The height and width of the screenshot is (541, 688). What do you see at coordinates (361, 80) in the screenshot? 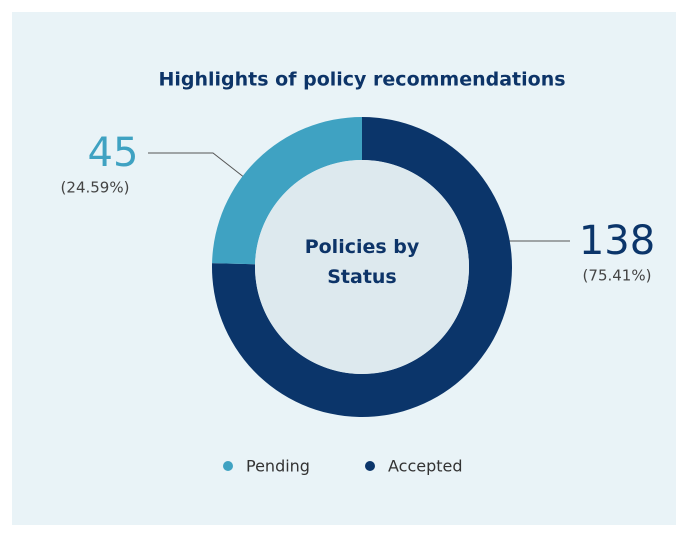
I see `chart-title: Highlights of policy recommendations` at bounding box center [361, 80].